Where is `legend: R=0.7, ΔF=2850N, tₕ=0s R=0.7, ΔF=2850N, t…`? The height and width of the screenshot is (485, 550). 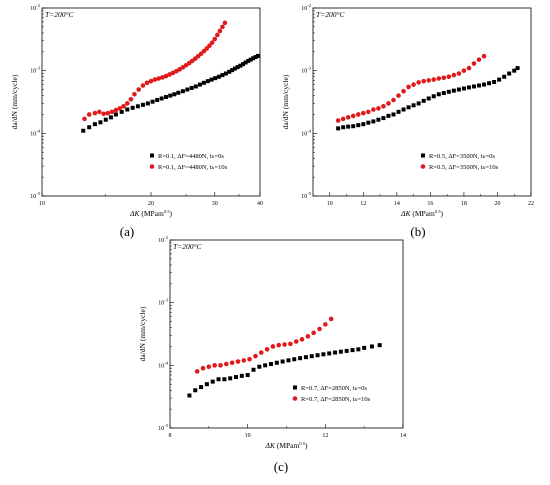
legend: R=0.7, ΔF=2850N, tₕ=0s R=0.7, ΔF=2850N, t… is located at coordinates (331, 394).